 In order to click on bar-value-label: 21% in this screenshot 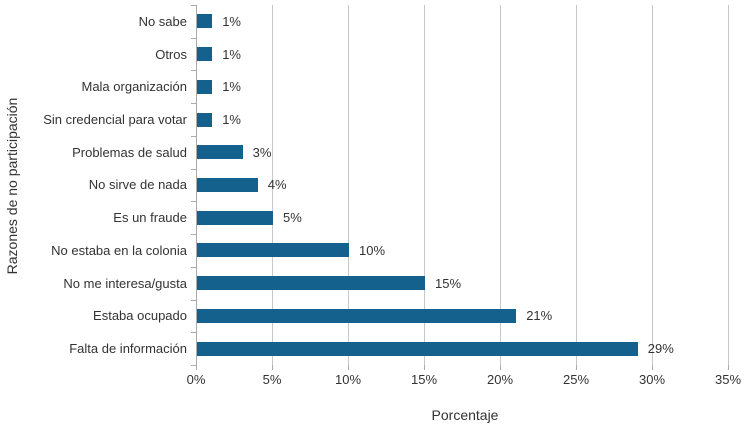, I will do `click(539, 316)`.